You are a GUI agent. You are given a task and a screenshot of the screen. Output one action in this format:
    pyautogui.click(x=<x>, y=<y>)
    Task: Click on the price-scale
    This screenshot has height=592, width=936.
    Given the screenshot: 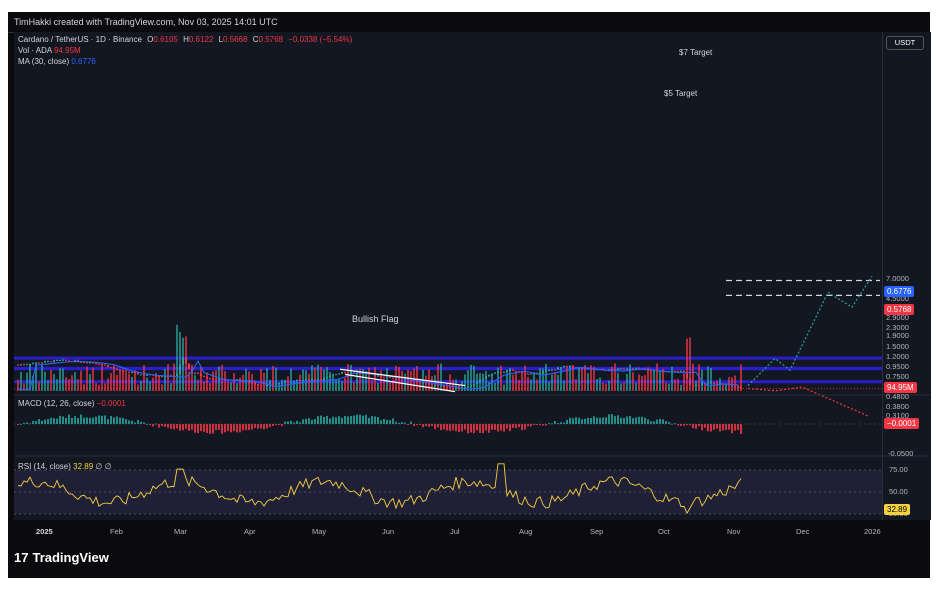 What is the action you would take?
    pyautogui.click(x=906, y=276)
    